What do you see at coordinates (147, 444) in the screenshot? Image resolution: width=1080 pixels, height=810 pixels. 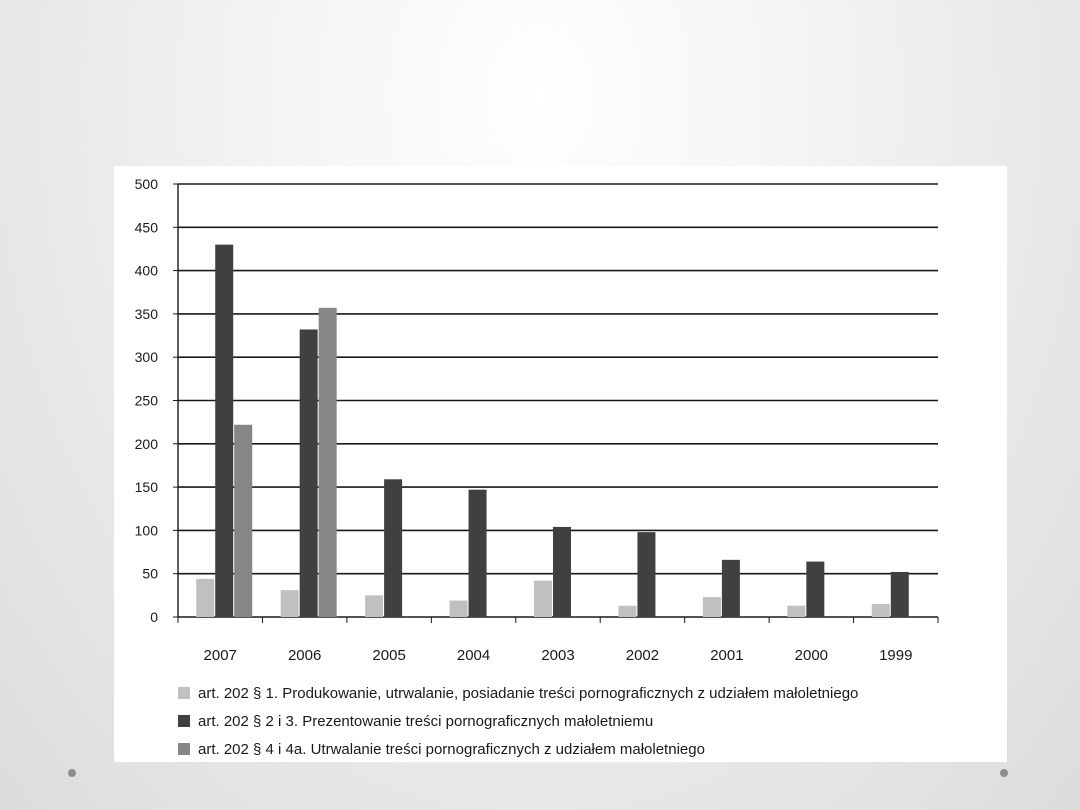 I see `y-tick-label: 200` at bounding box center [147, 444].